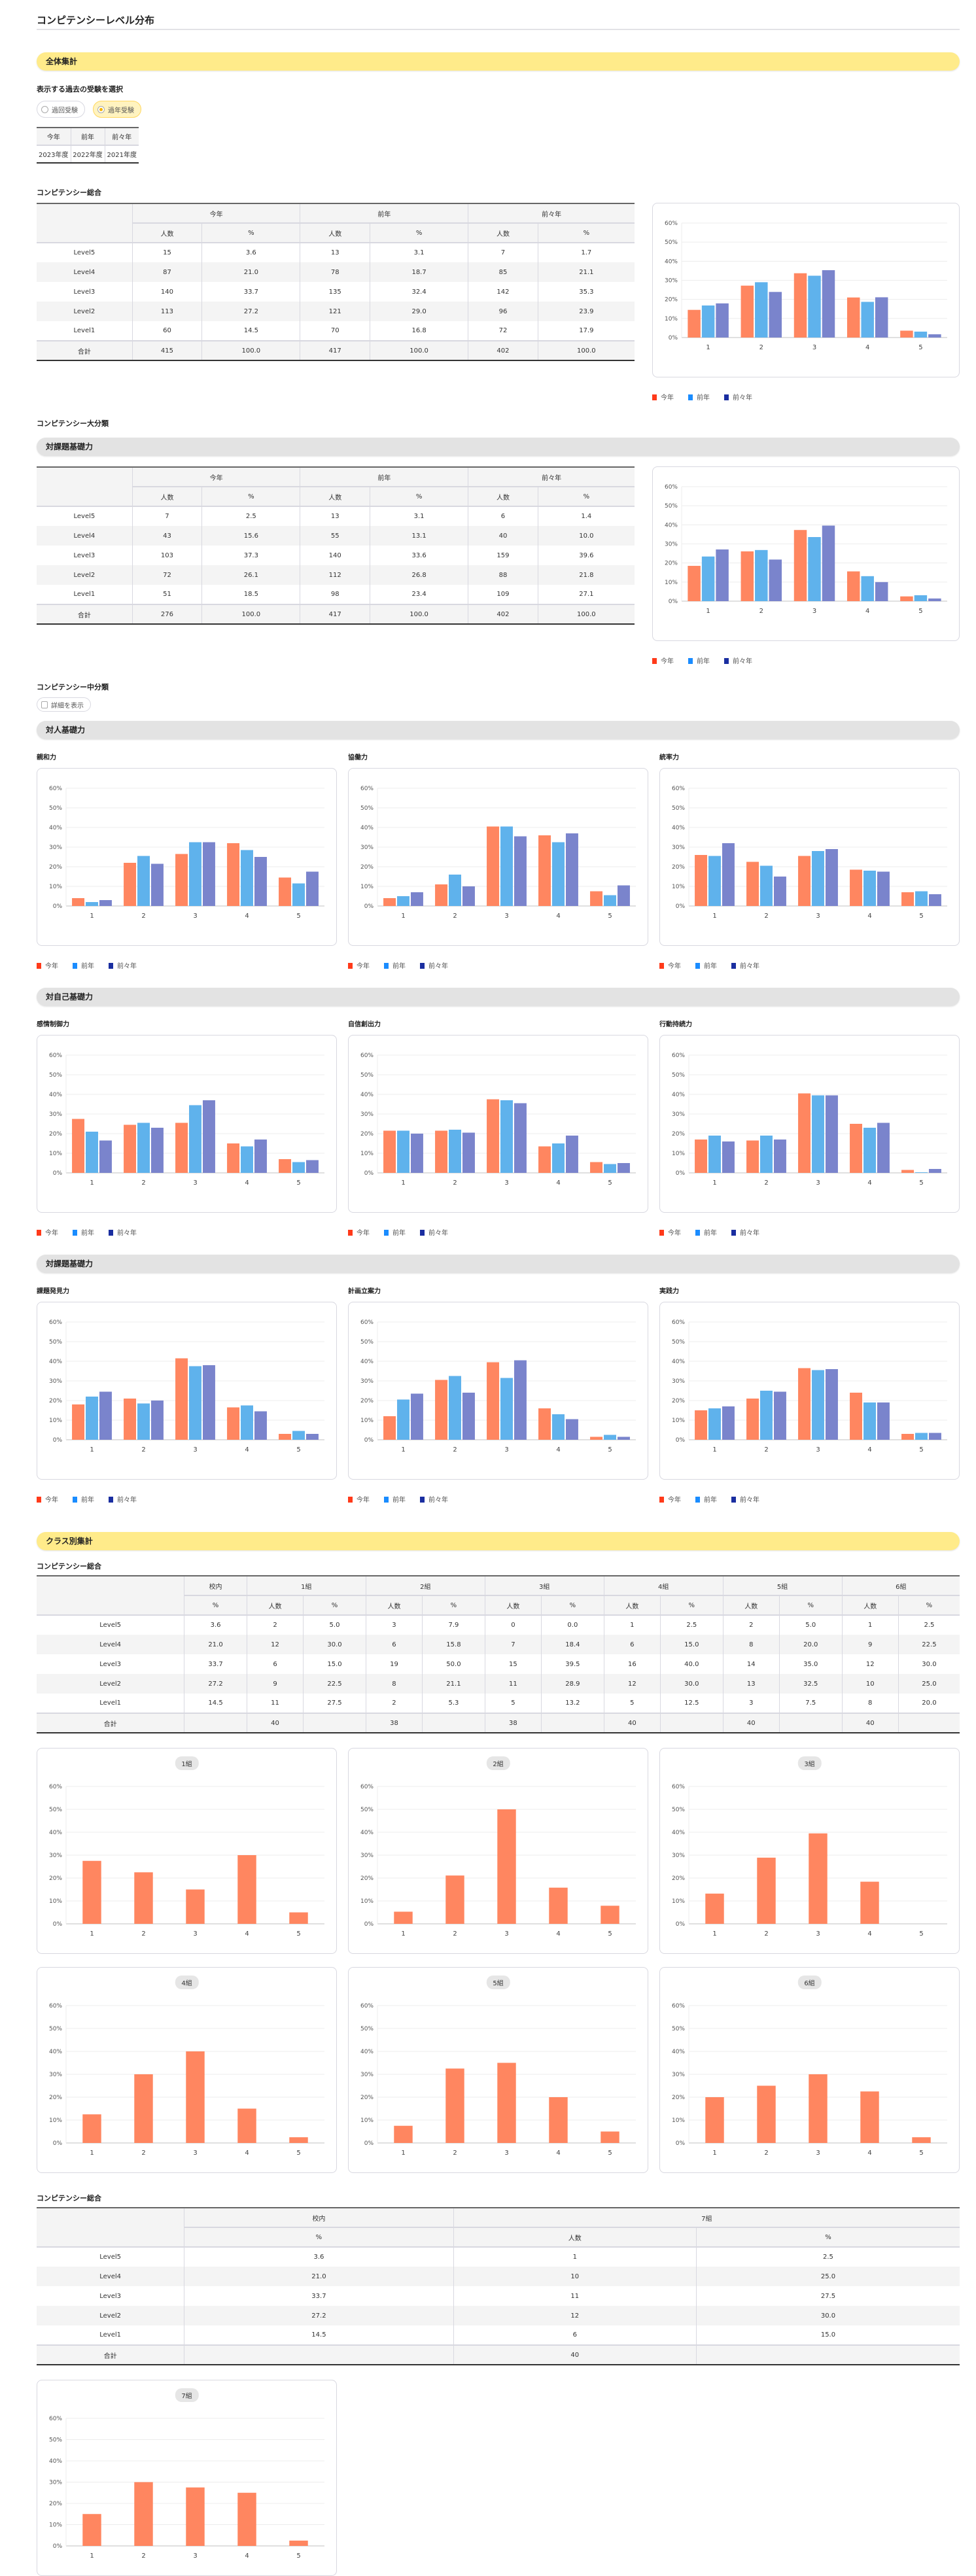 The height and width of the screenshot is (2576, 976). Describe the element at coordinates (64, 705) in the screenshot. I see `show-detail-checkbox: 詳細を表示` at that location.